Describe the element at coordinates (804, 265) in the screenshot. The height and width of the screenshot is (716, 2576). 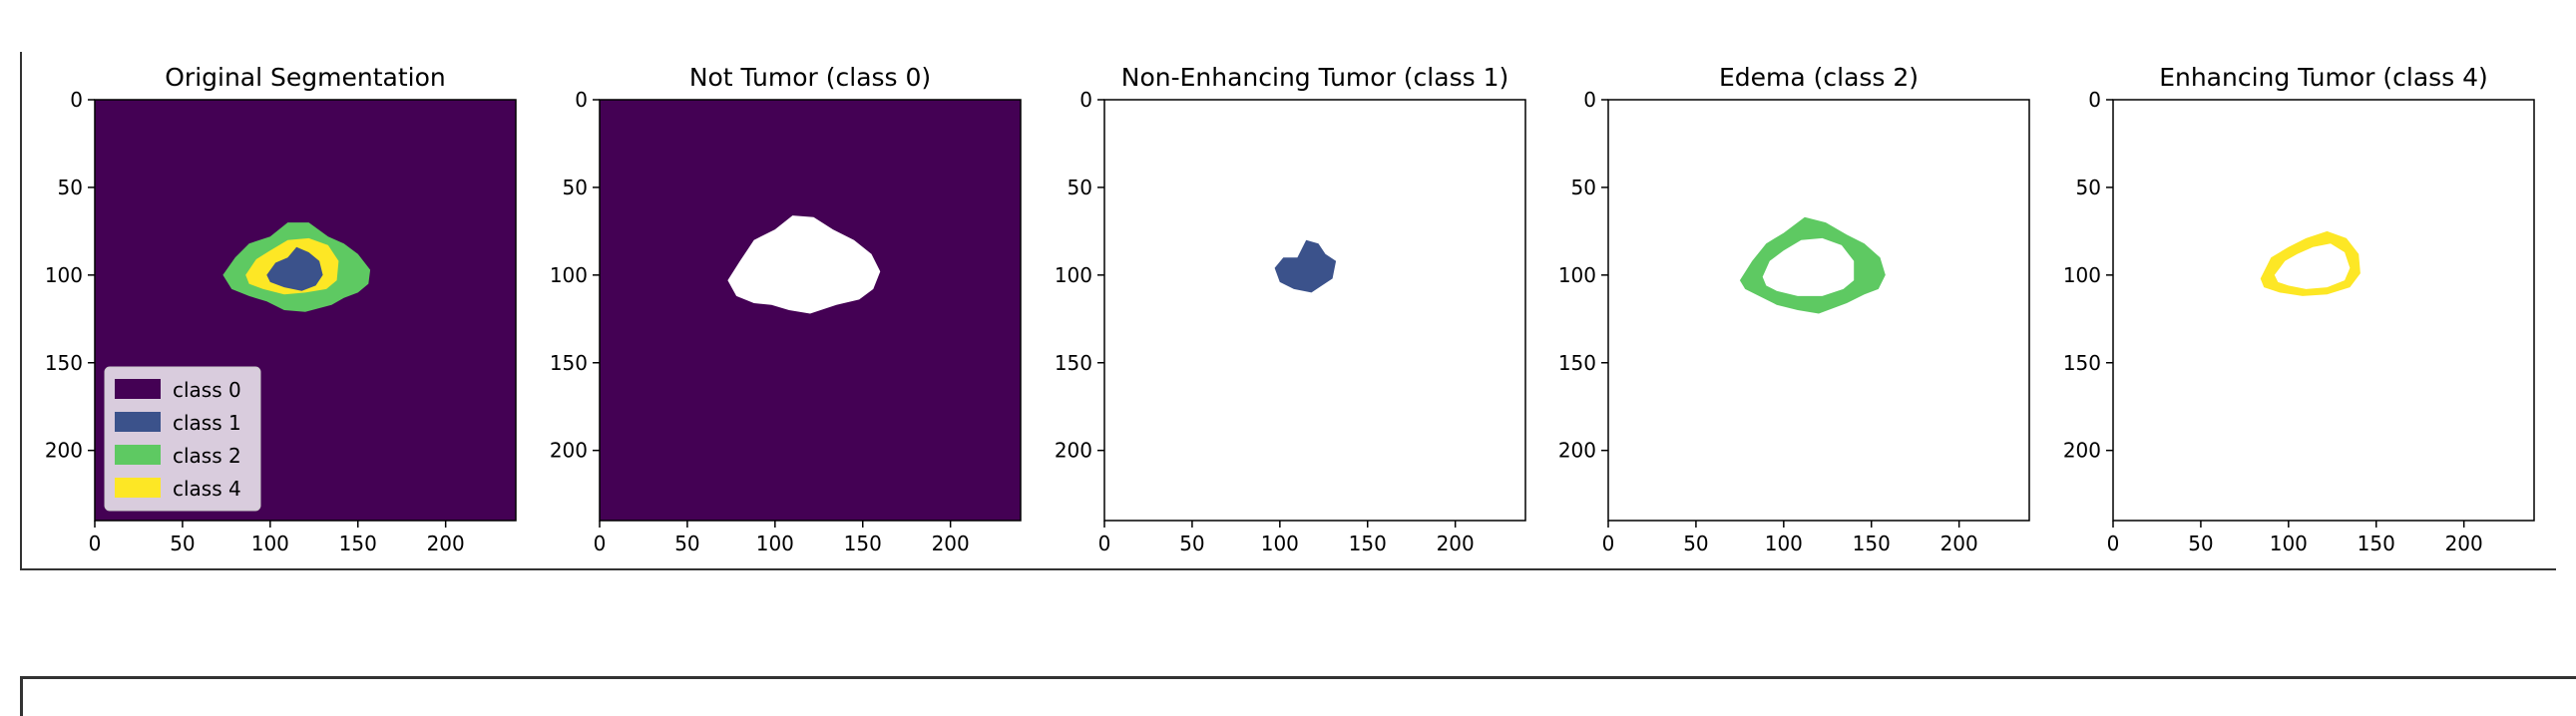
I see `region-tumor` at that location.